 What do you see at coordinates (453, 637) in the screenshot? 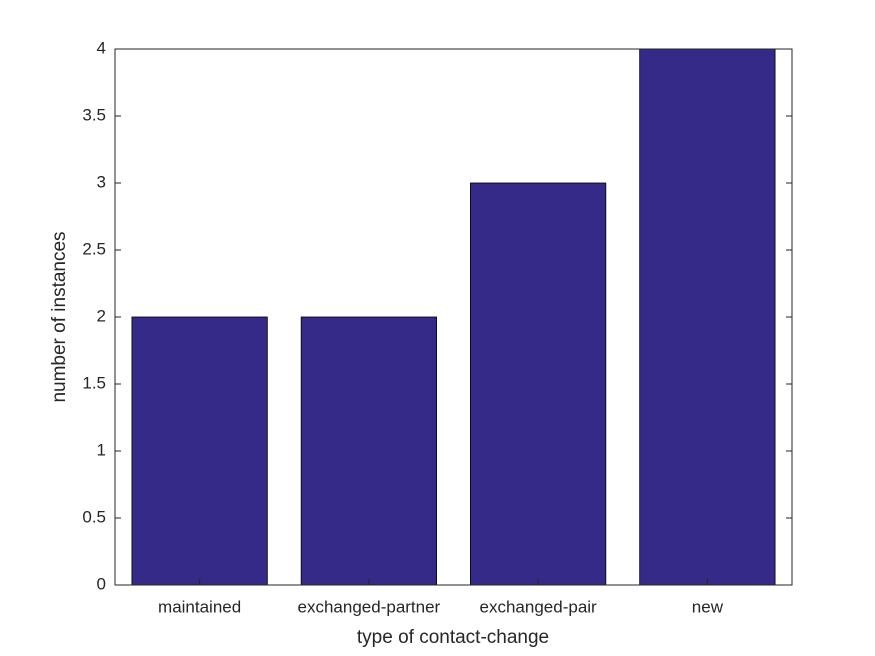
I see `x-axis-title: type of contact-change` at bounding box center [453, 637].